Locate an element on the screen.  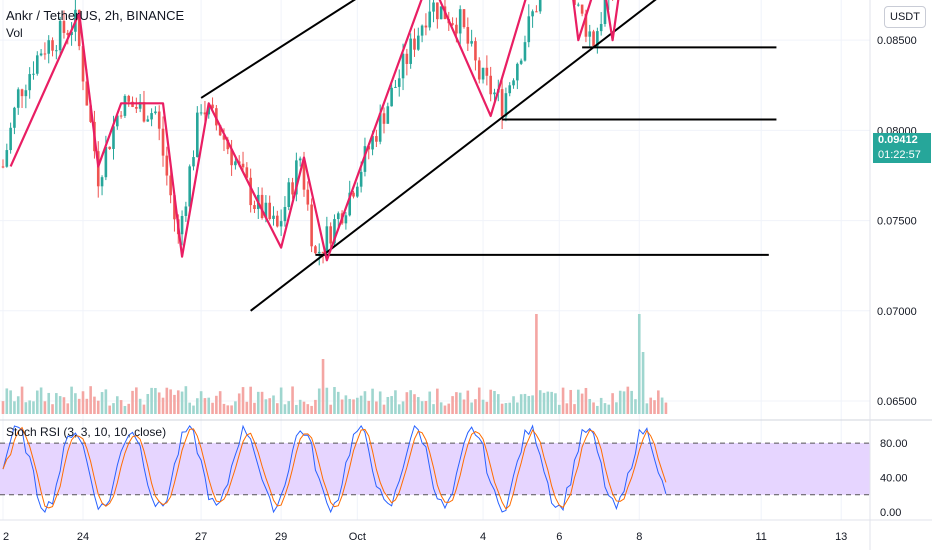
price-tick-label: 0.07000 is located at coordinates (897, 312).